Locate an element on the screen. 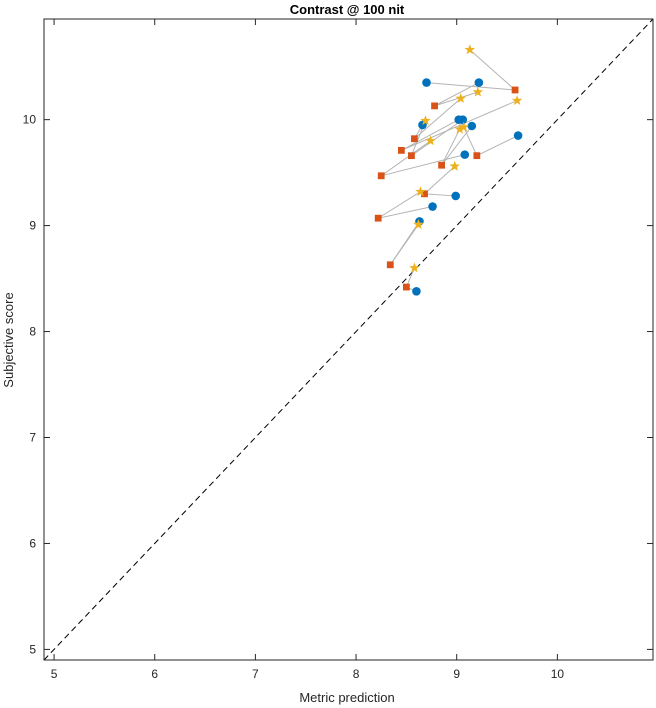 The width and height of the screenshot is (656, 708). y-tick-label: 9 is located at coordinates (32, 226).